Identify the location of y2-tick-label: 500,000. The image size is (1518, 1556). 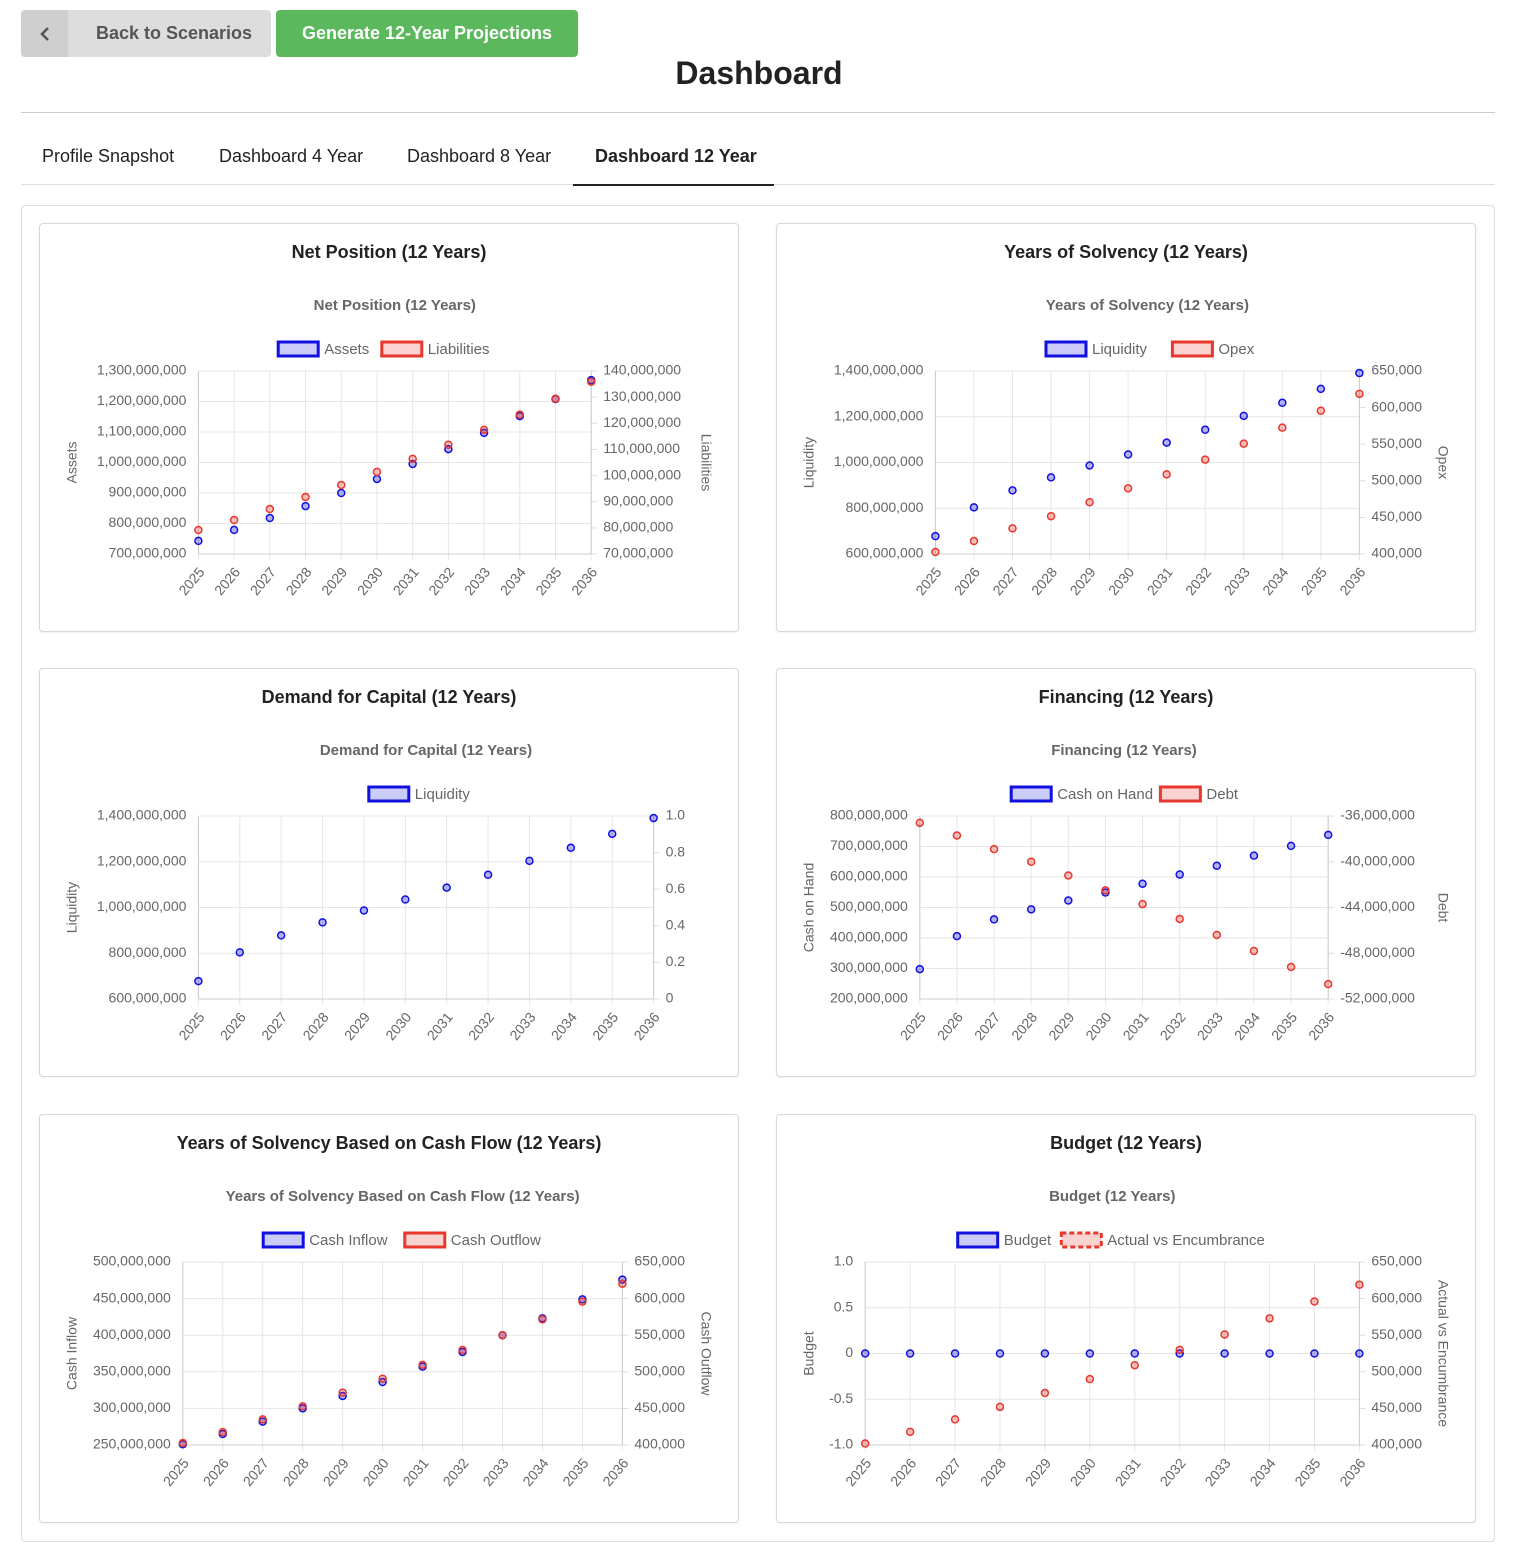
(659, 1371).